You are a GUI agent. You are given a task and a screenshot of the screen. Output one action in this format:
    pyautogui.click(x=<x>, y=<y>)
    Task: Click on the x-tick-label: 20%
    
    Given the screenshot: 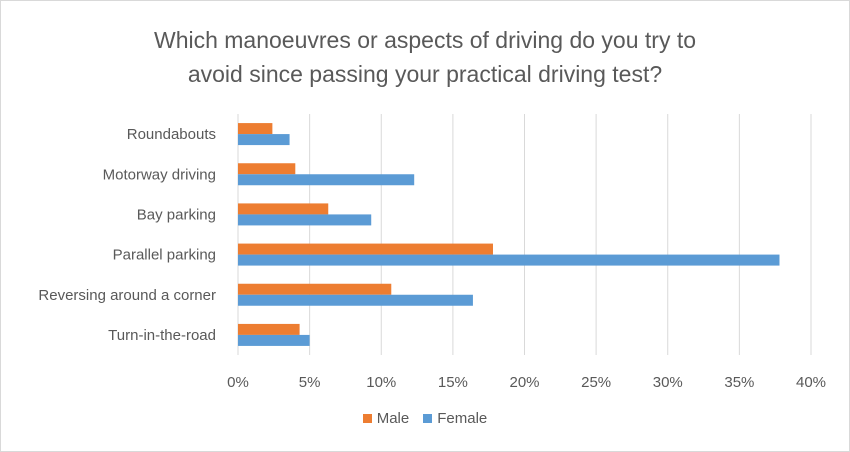 What is the action you would take?
    pyautogui.click(x=524, y=382)
    